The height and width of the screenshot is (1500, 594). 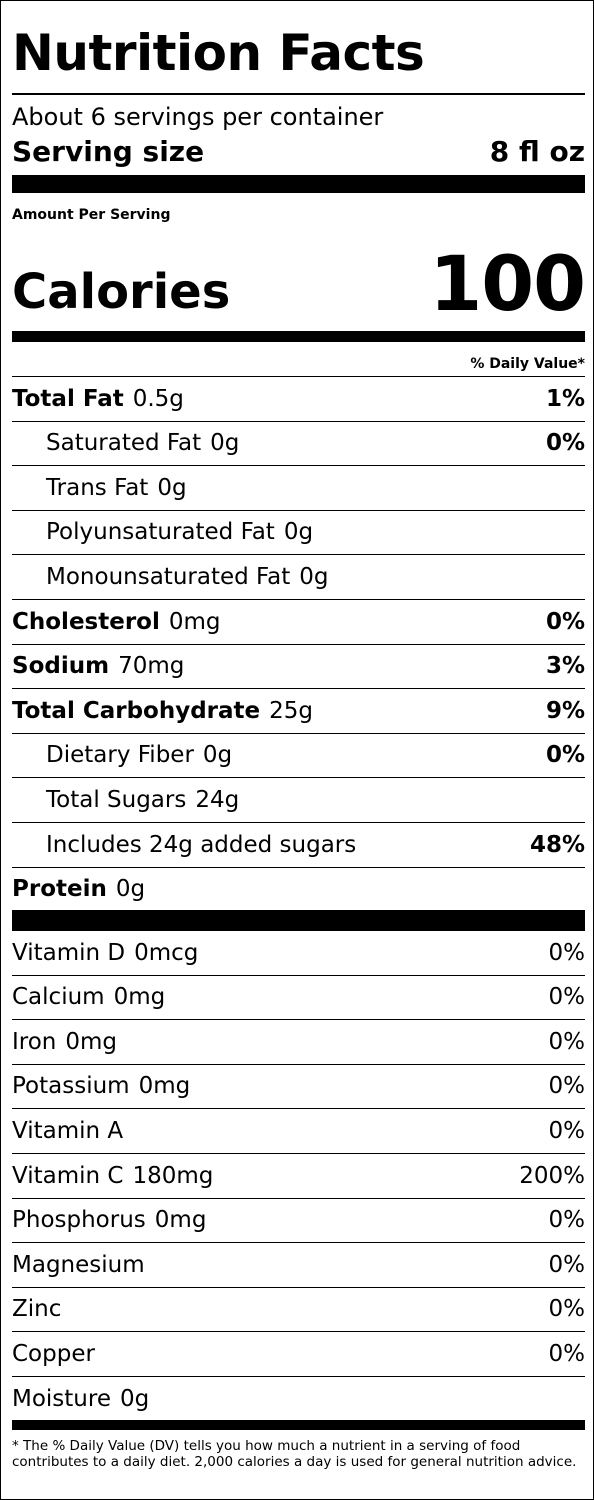 I want to click on nutrient-row: Includes 24g added sugars 48%, so click(x=298, y=844).